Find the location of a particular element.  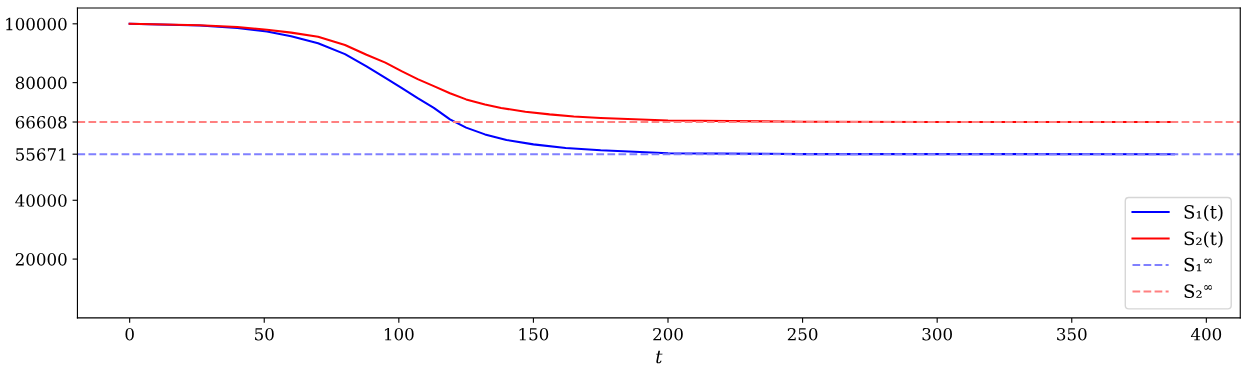

legend-label: S₁$^{∞}$ is located at coordinates (1198, 264).